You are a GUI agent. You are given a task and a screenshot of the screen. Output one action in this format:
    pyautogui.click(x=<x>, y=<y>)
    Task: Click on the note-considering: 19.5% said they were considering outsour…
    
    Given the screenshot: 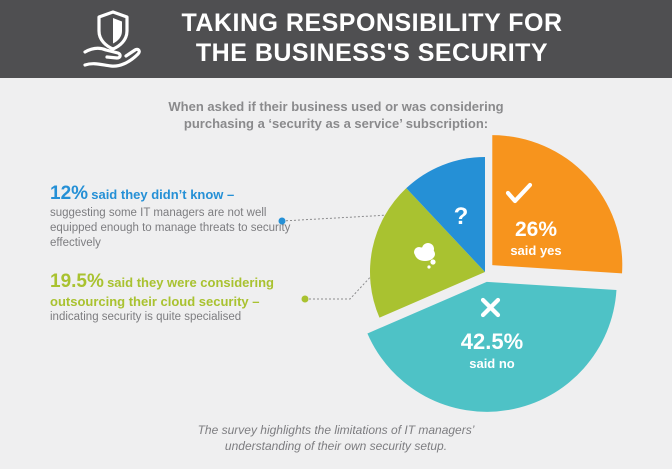 What is the action you would take?
    pyautogui.click(x=174, y=298)
    